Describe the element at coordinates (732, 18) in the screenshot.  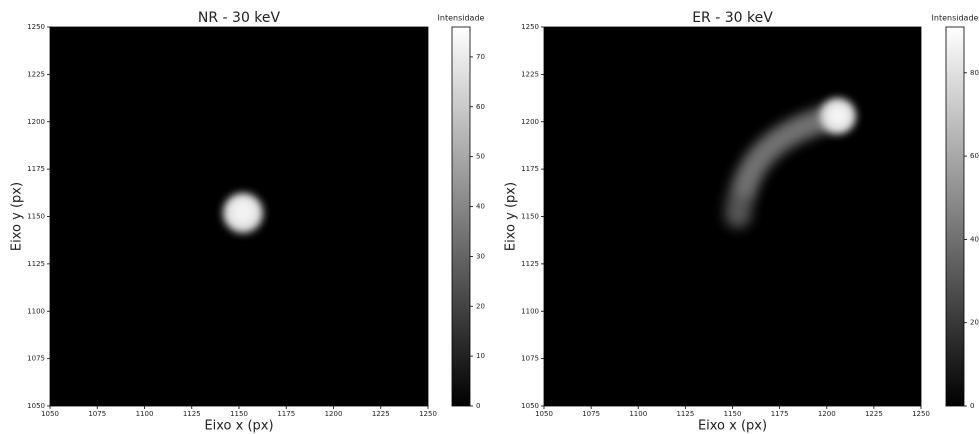
I see `chart-title: ER - 30 keV` at that location.